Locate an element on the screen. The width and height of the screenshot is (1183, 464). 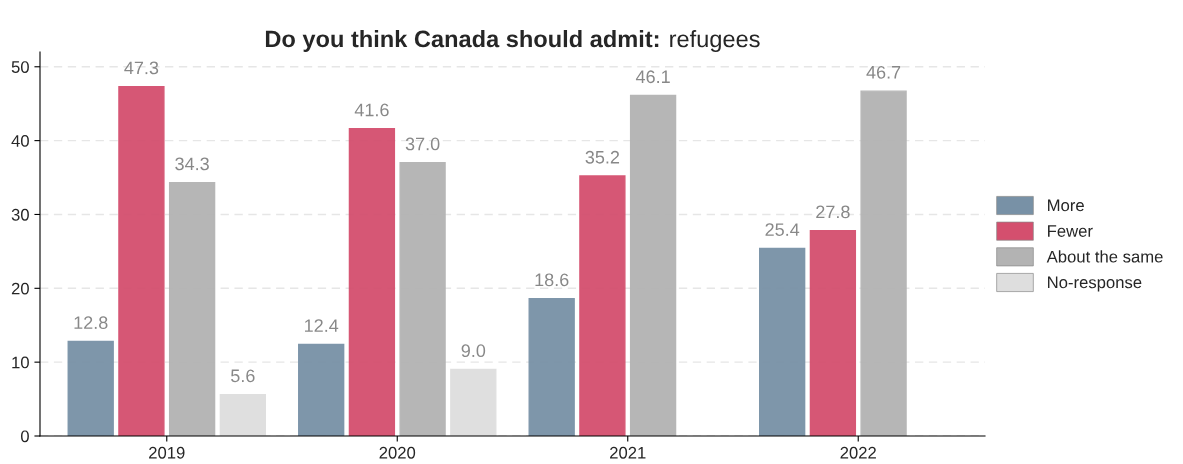
y-tick-label: 30 is located at coordinates (20, 214).